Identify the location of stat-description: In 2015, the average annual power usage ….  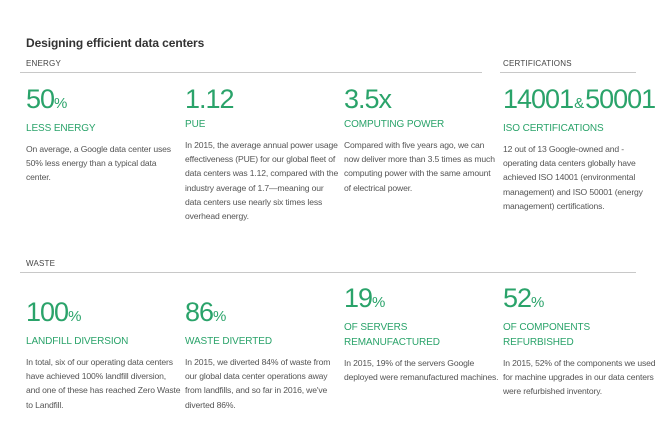
(262, 181).